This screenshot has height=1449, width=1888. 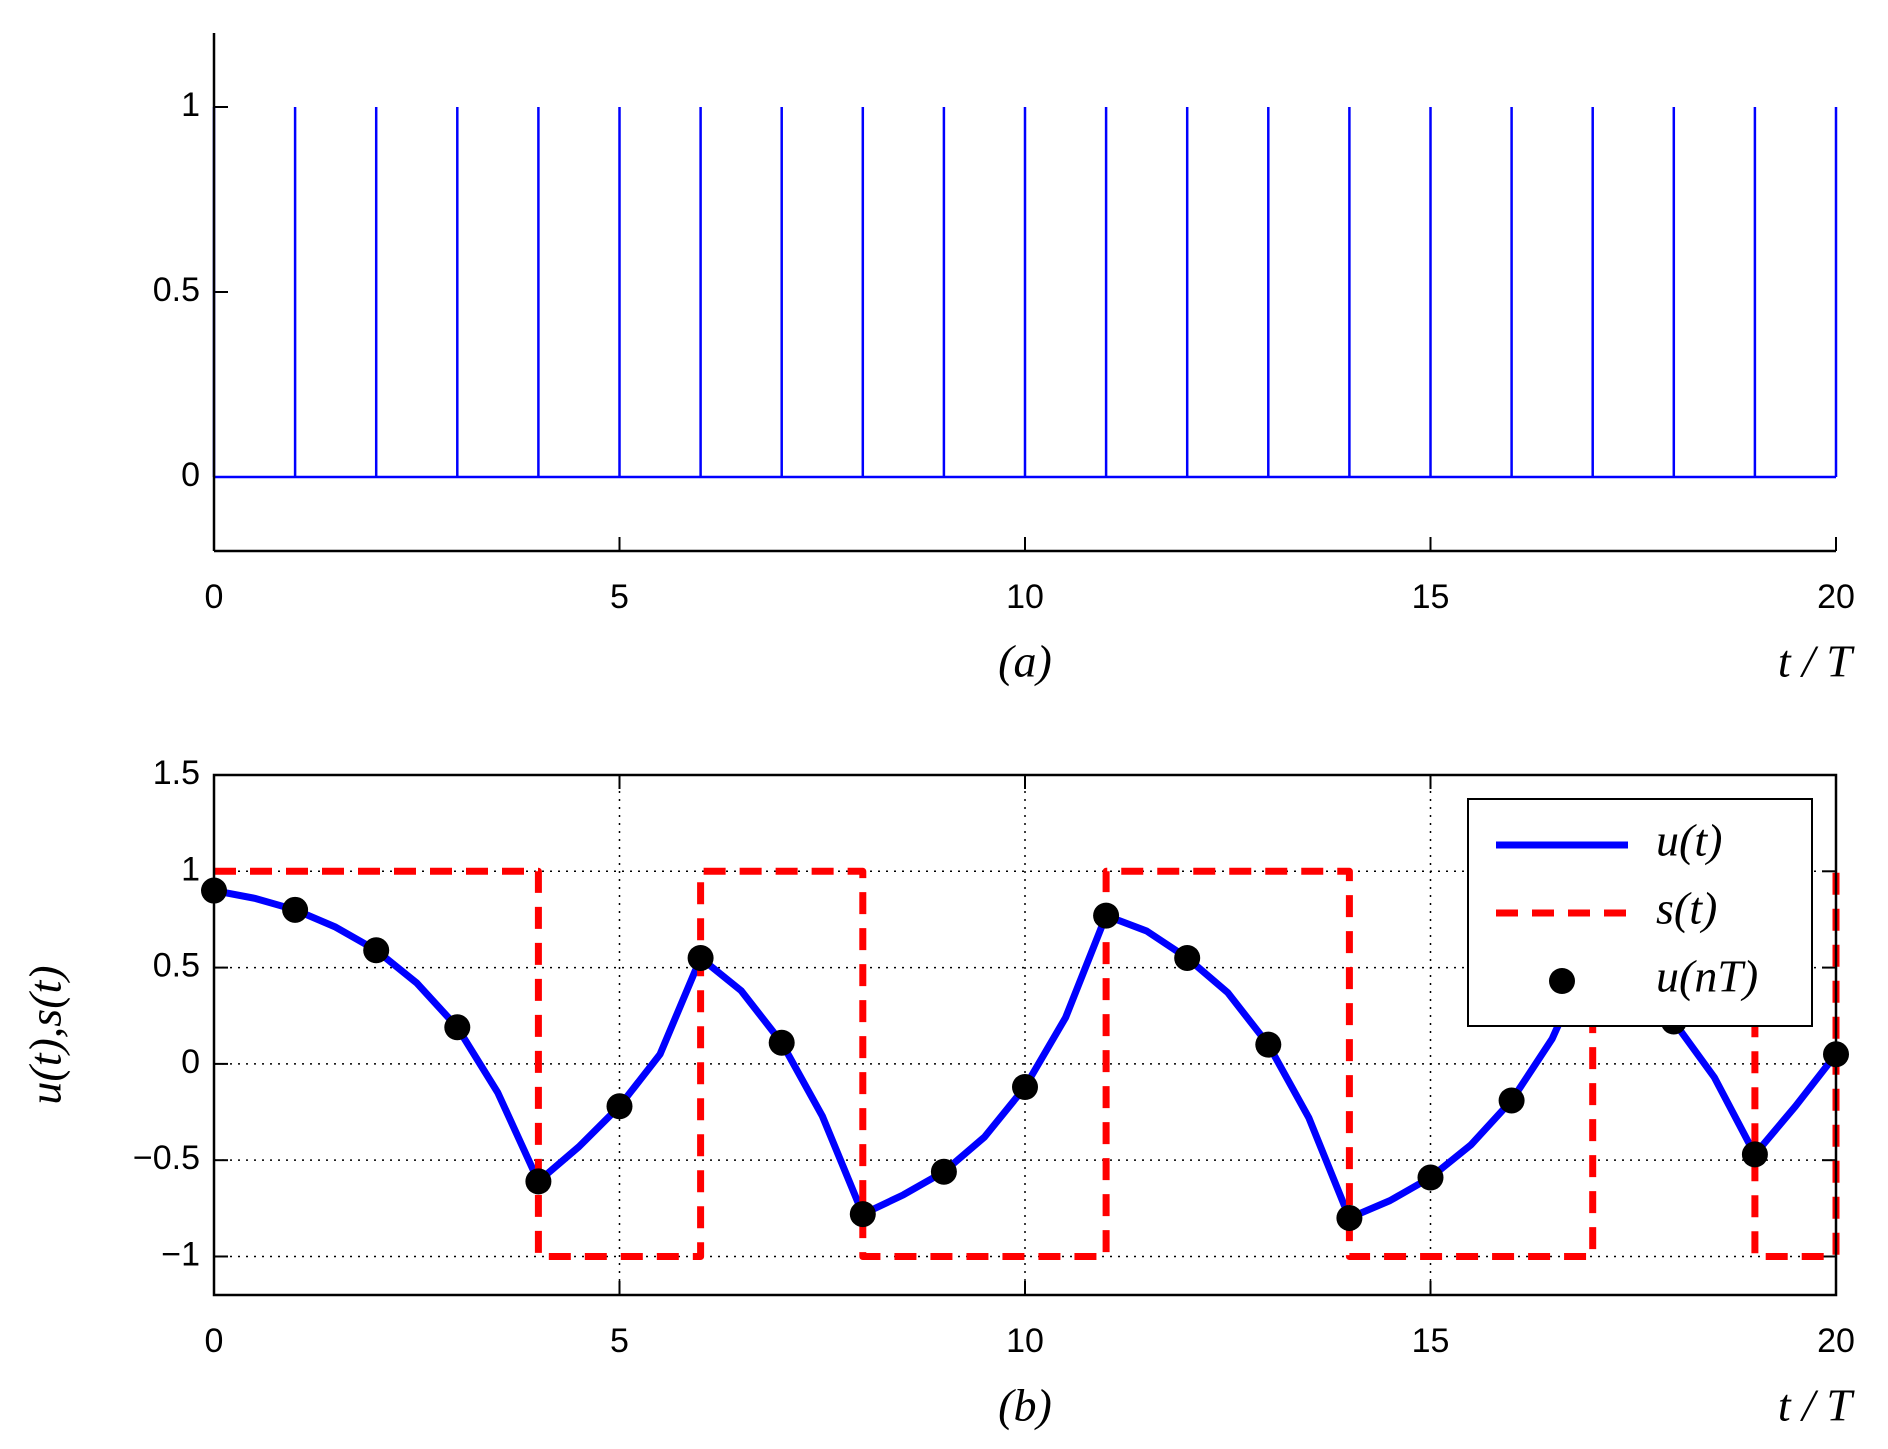 I want to click on y-axis-label: u(t),s(t), so click(x=45, y=1034).